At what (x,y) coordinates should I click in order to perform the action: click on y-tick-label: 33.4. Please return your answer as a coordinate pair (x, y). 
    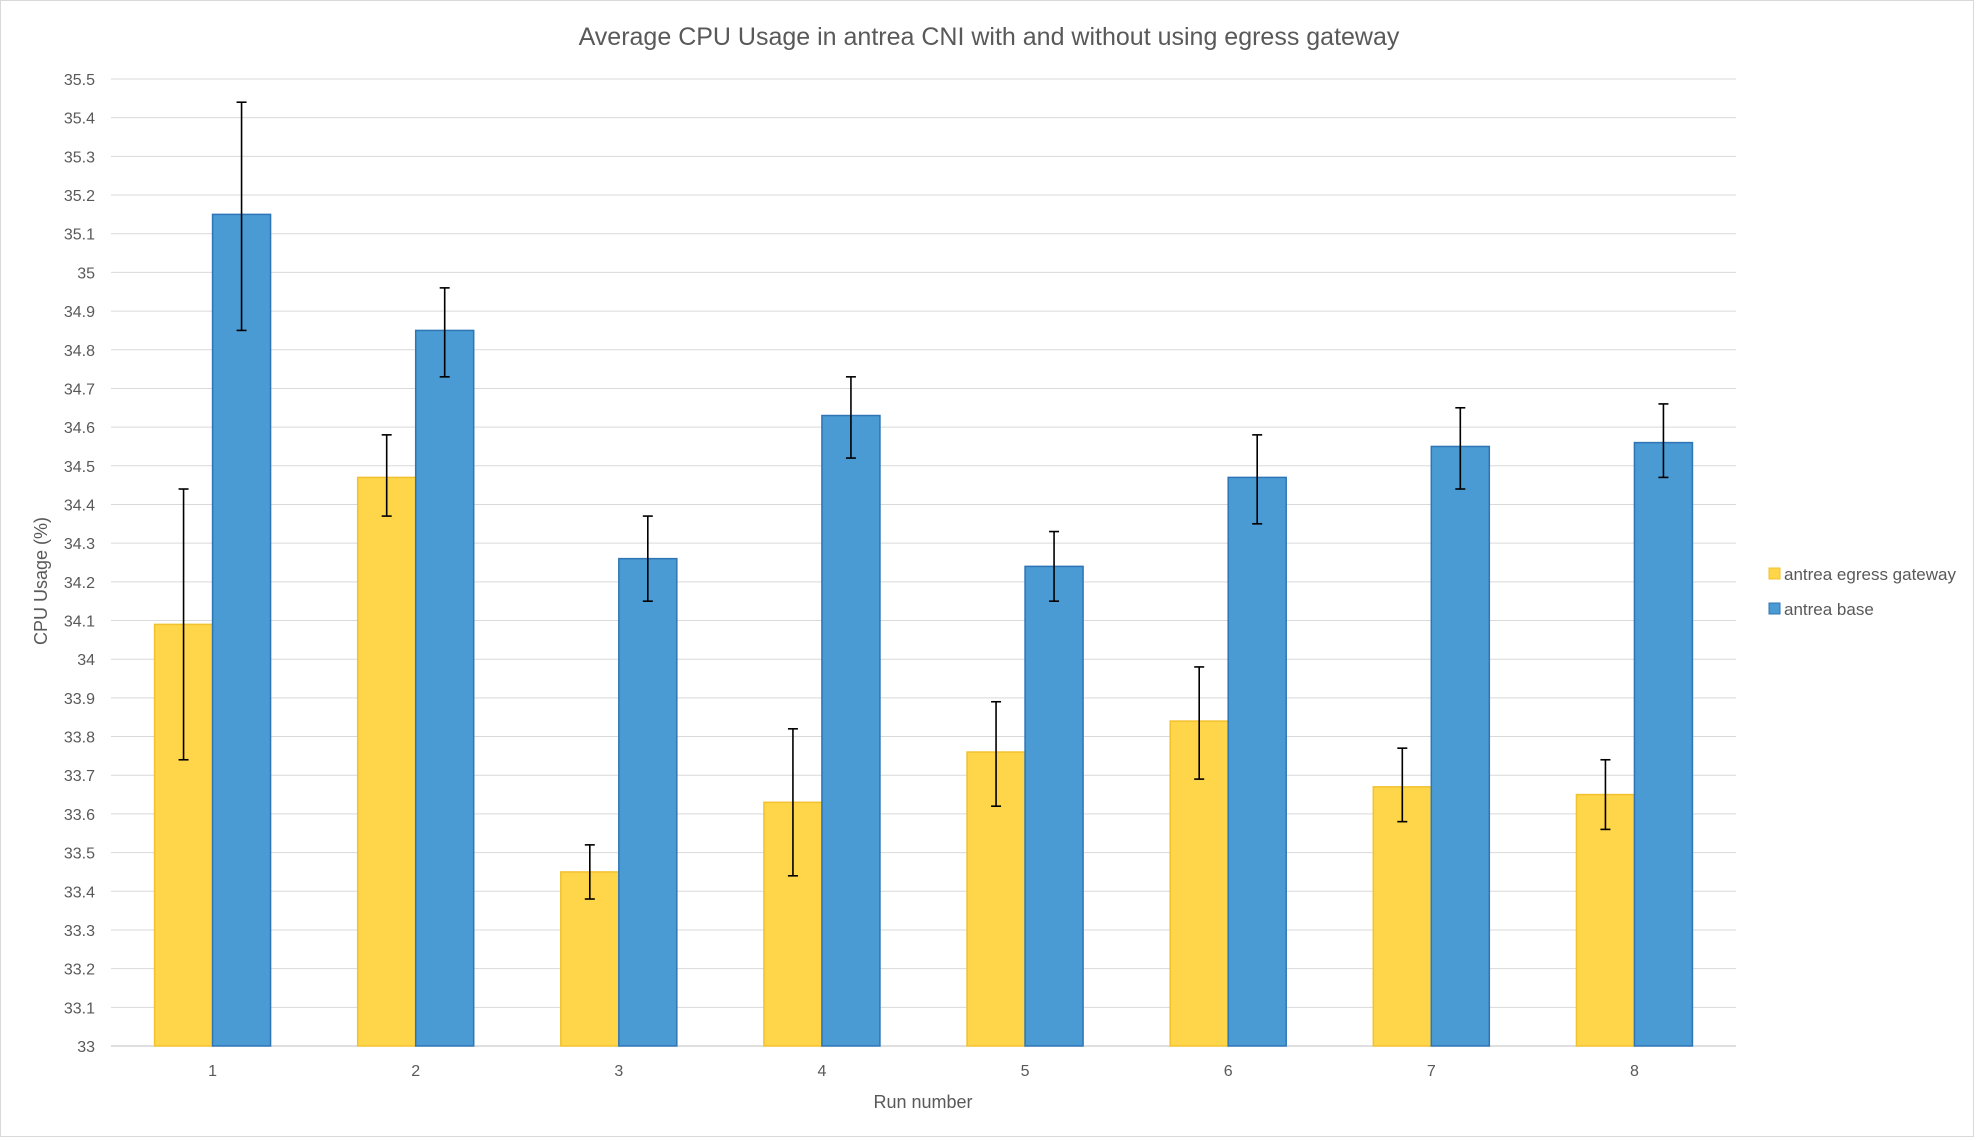
    Looking at the image, I should click on (79, 892).